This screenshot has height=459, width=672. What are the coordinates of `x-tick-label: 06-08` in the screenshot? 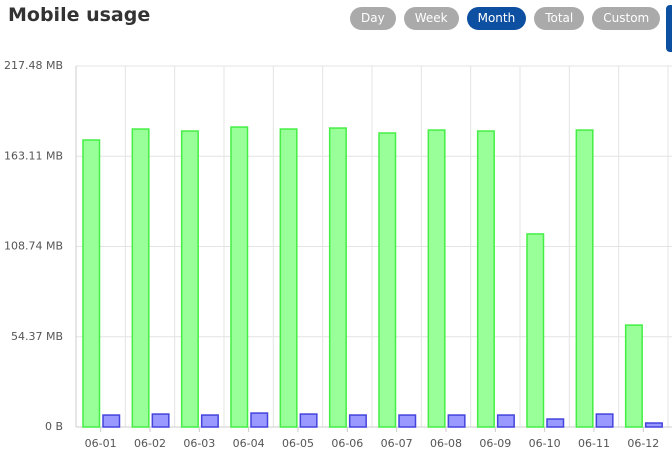 It's located at (446, 443).